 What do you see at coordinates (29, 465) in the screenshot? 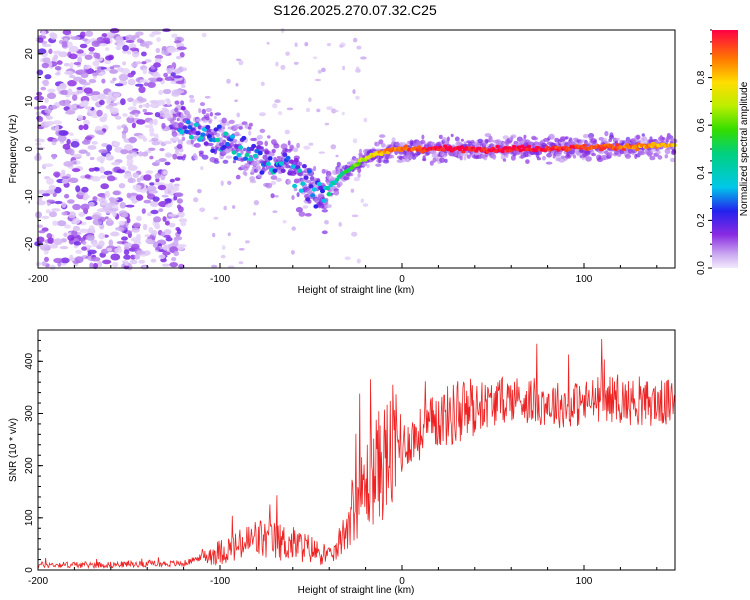
I see `y-tick-label: 200` at bounding box center [29, 465].